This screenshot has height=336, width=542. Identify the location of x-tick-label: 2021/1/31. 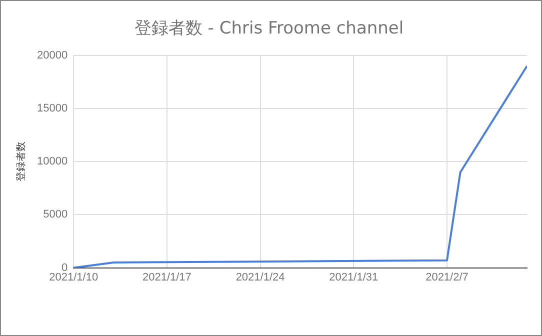
(353, 277).